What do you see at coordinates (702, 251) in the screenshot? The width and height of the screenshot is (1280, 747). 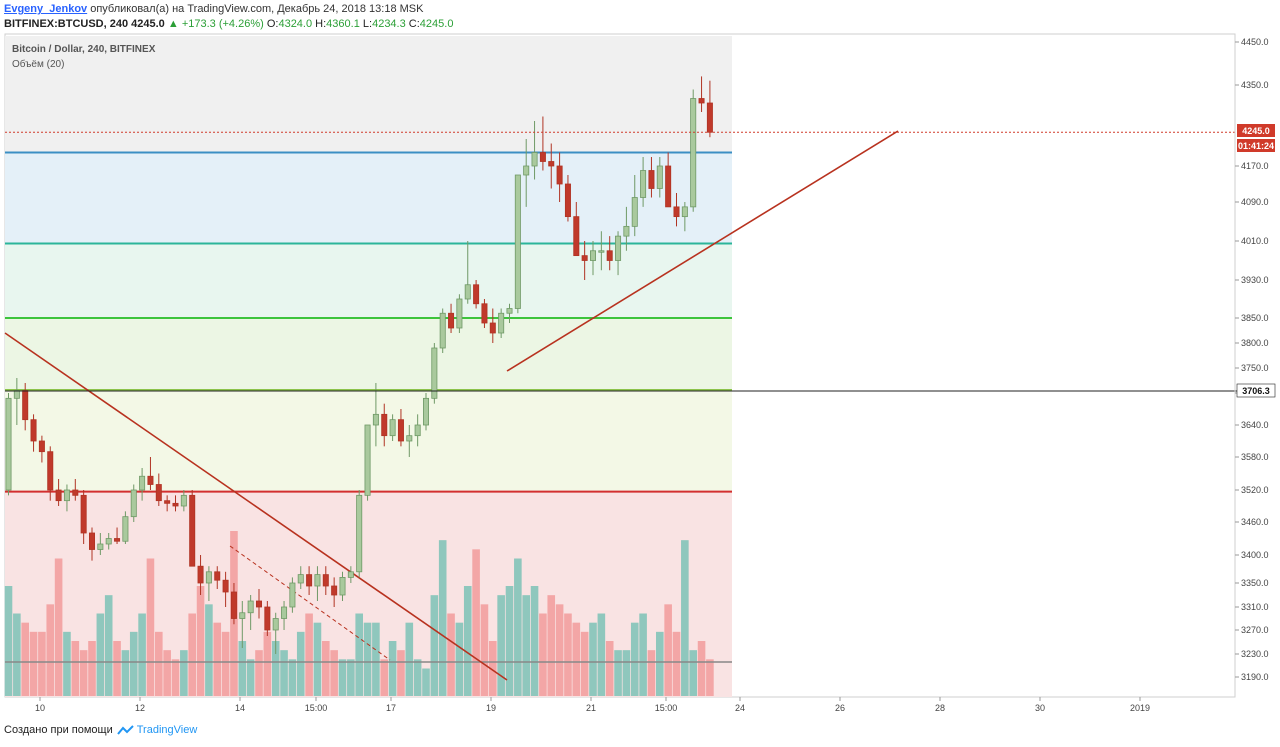 I see `ascending-trendline` at bounding box center [702, 251].